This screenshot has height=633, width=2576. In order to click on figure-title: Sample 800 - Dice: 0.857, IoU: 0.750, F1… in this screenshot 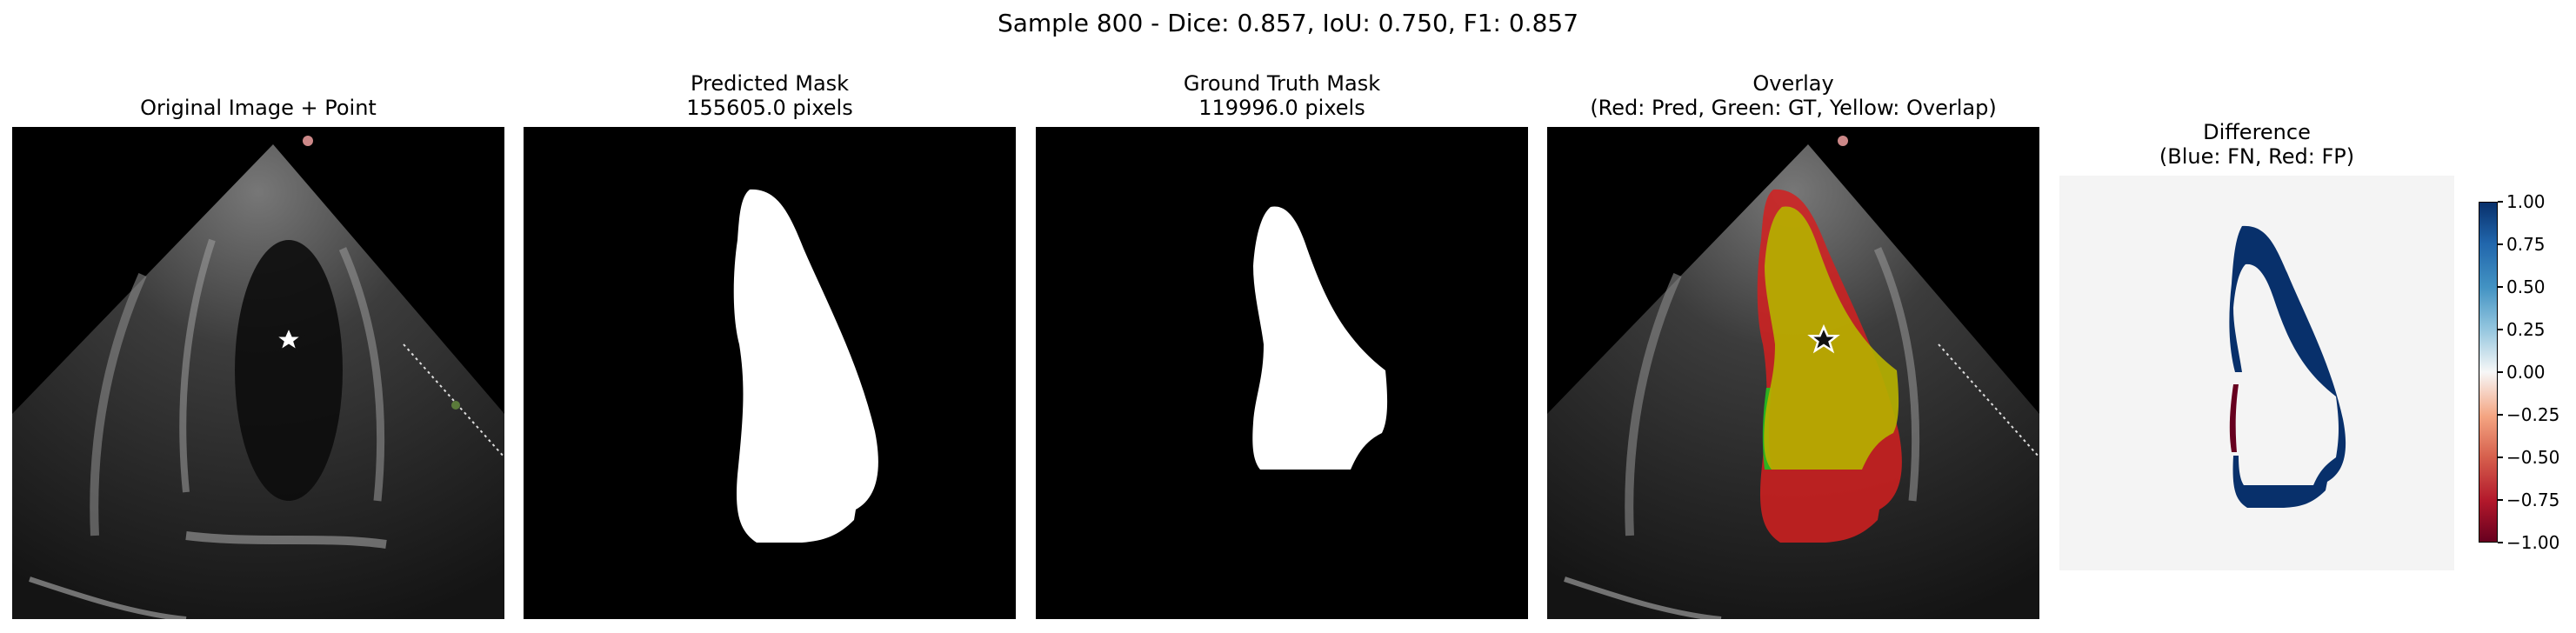, I will do `click(1288, 23)`.